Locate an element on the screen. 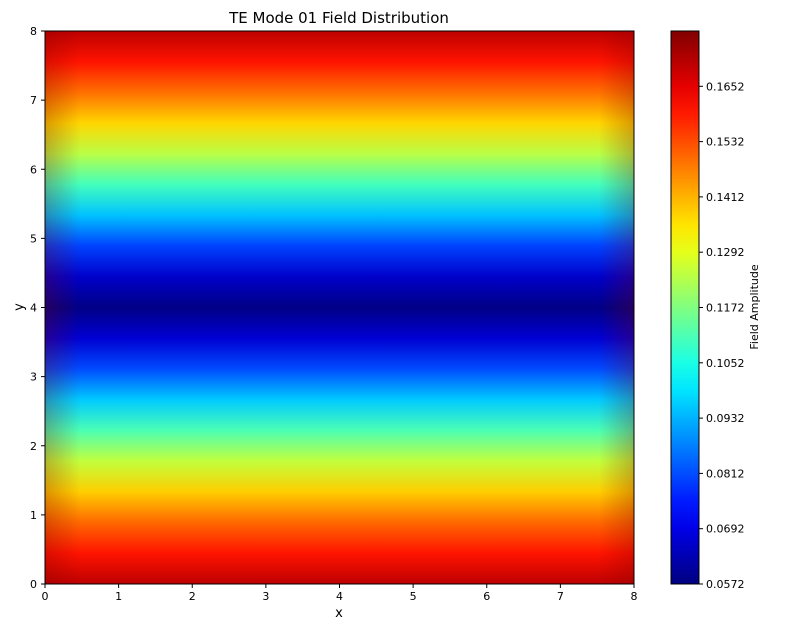 The height and width of the screenshot is (634, 793). colorbar-label: Field Amplitude is located at coordinates (754, 306).